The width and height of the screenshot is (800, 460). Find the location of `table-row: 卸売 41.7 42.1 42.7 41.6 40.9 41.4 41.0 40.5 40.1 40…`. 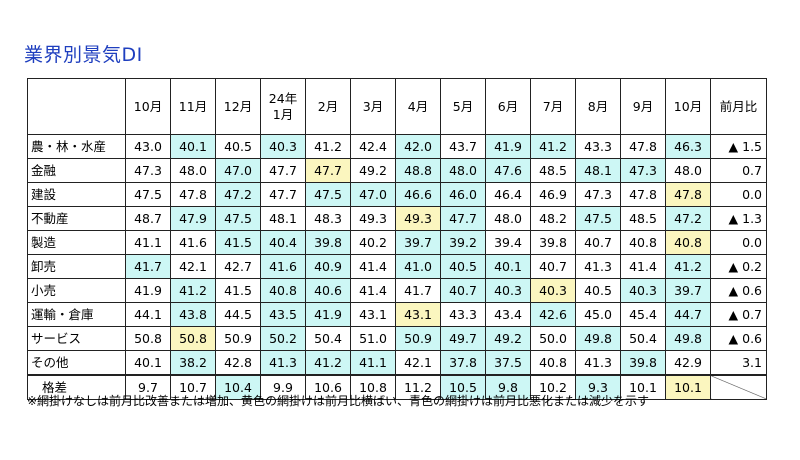

table-row: 卸売 41.7 42.1 42.7 41.6 40.9 41.4 41.0 40.5 40.1 40… is located at coordinates (397, 266).